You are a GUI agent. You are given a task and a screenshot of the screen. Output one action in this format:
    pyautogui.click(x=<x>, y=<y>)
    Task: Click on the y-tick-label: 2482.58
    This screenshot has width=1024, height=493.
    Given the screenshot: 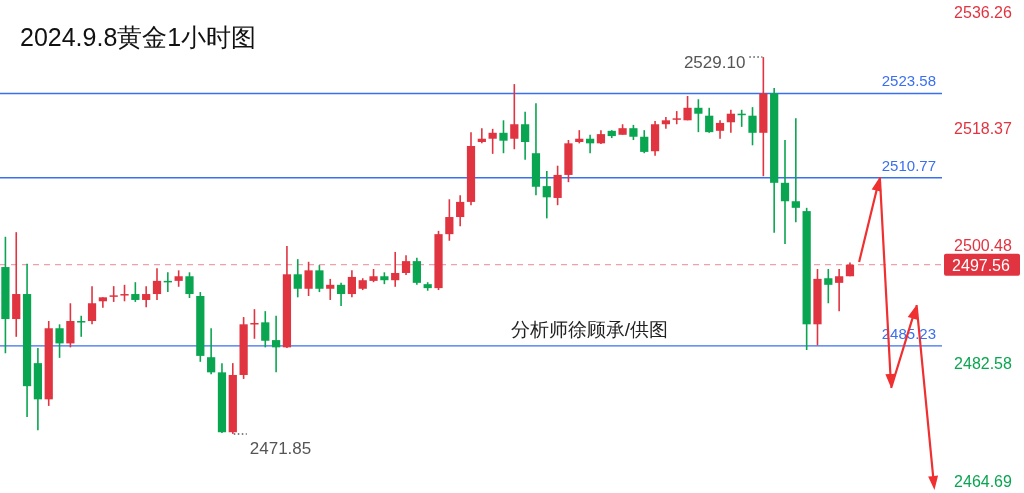 What is the action you would take?
    pyautogui.click(x=983, y=364)
    